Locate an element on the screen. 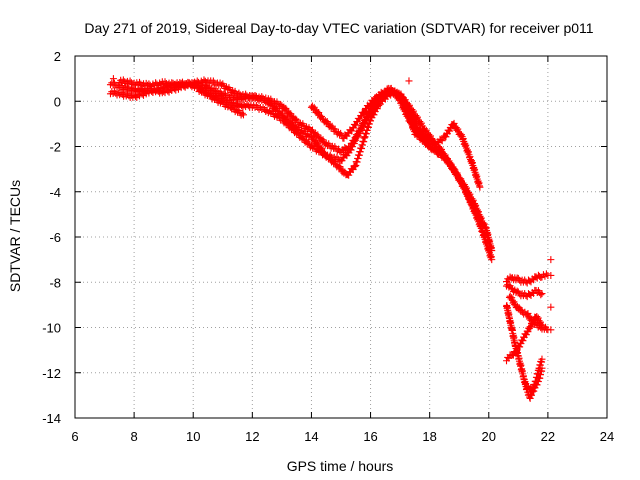 The width and height of the screenshot is (640, 480). y-tick-label: 0 is located at coordinates (57, 101).